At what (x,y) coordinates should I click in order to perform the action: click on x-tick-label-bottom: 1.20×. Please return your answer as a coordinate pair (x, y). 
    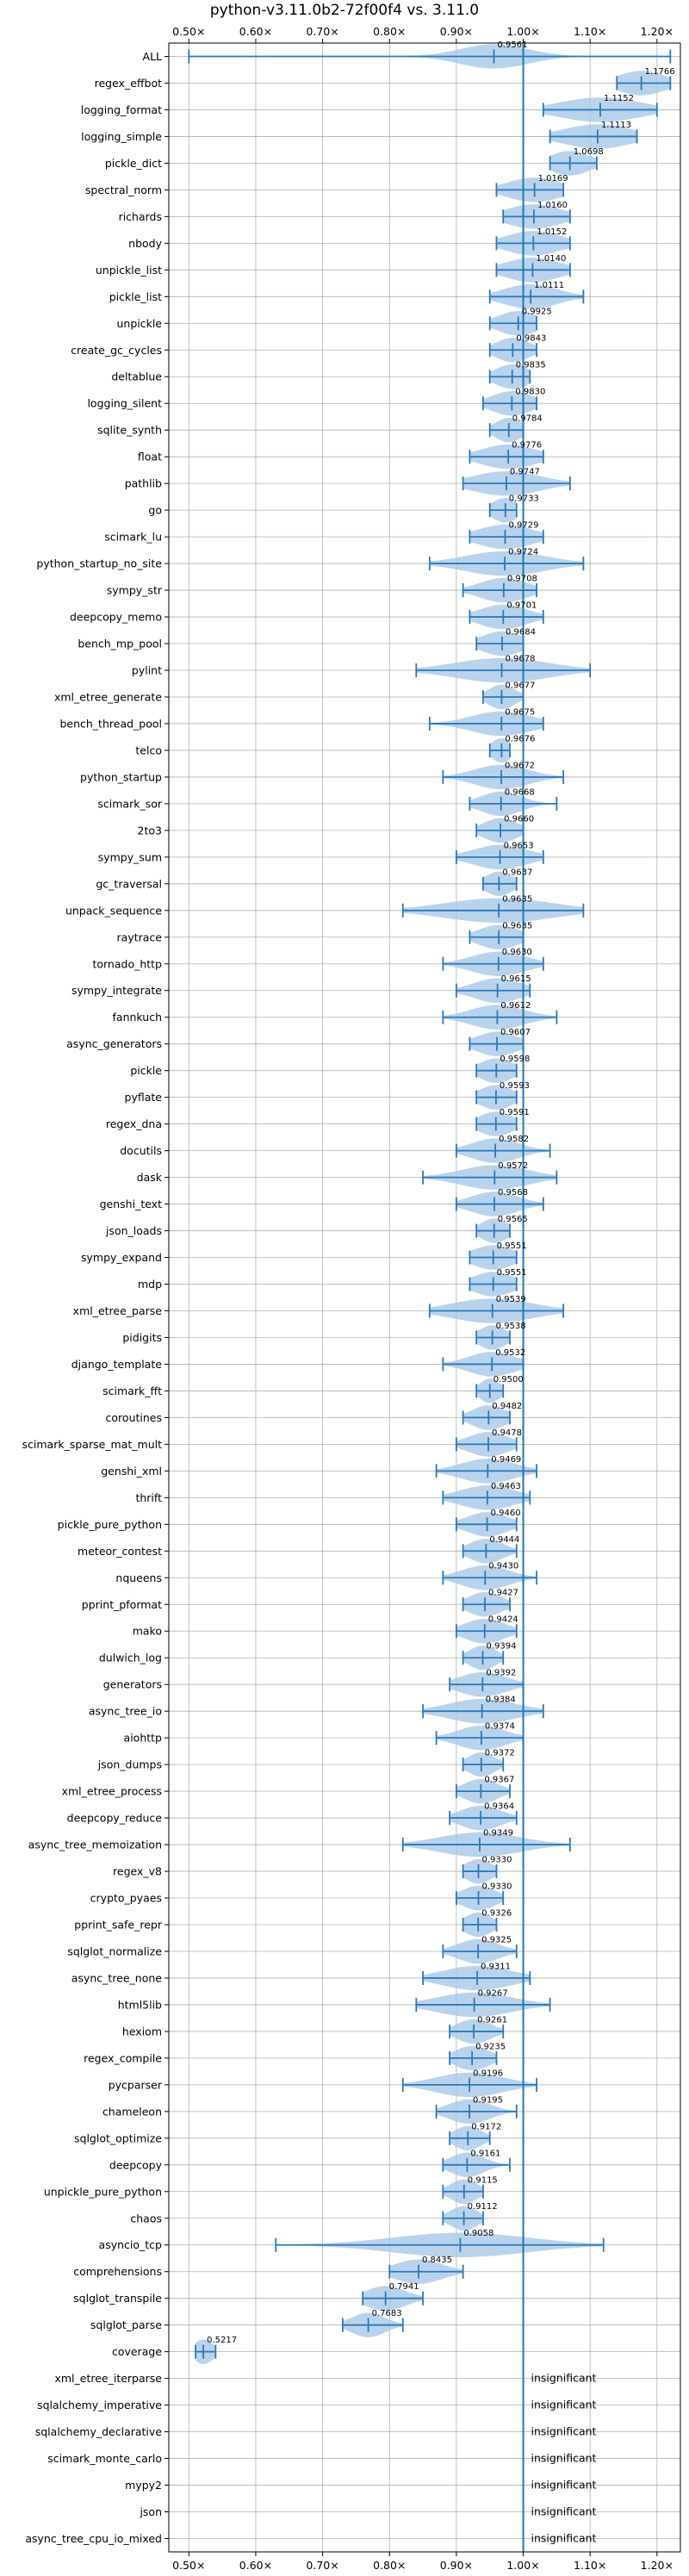
    Looking at the image, I should click on (657, 2566).